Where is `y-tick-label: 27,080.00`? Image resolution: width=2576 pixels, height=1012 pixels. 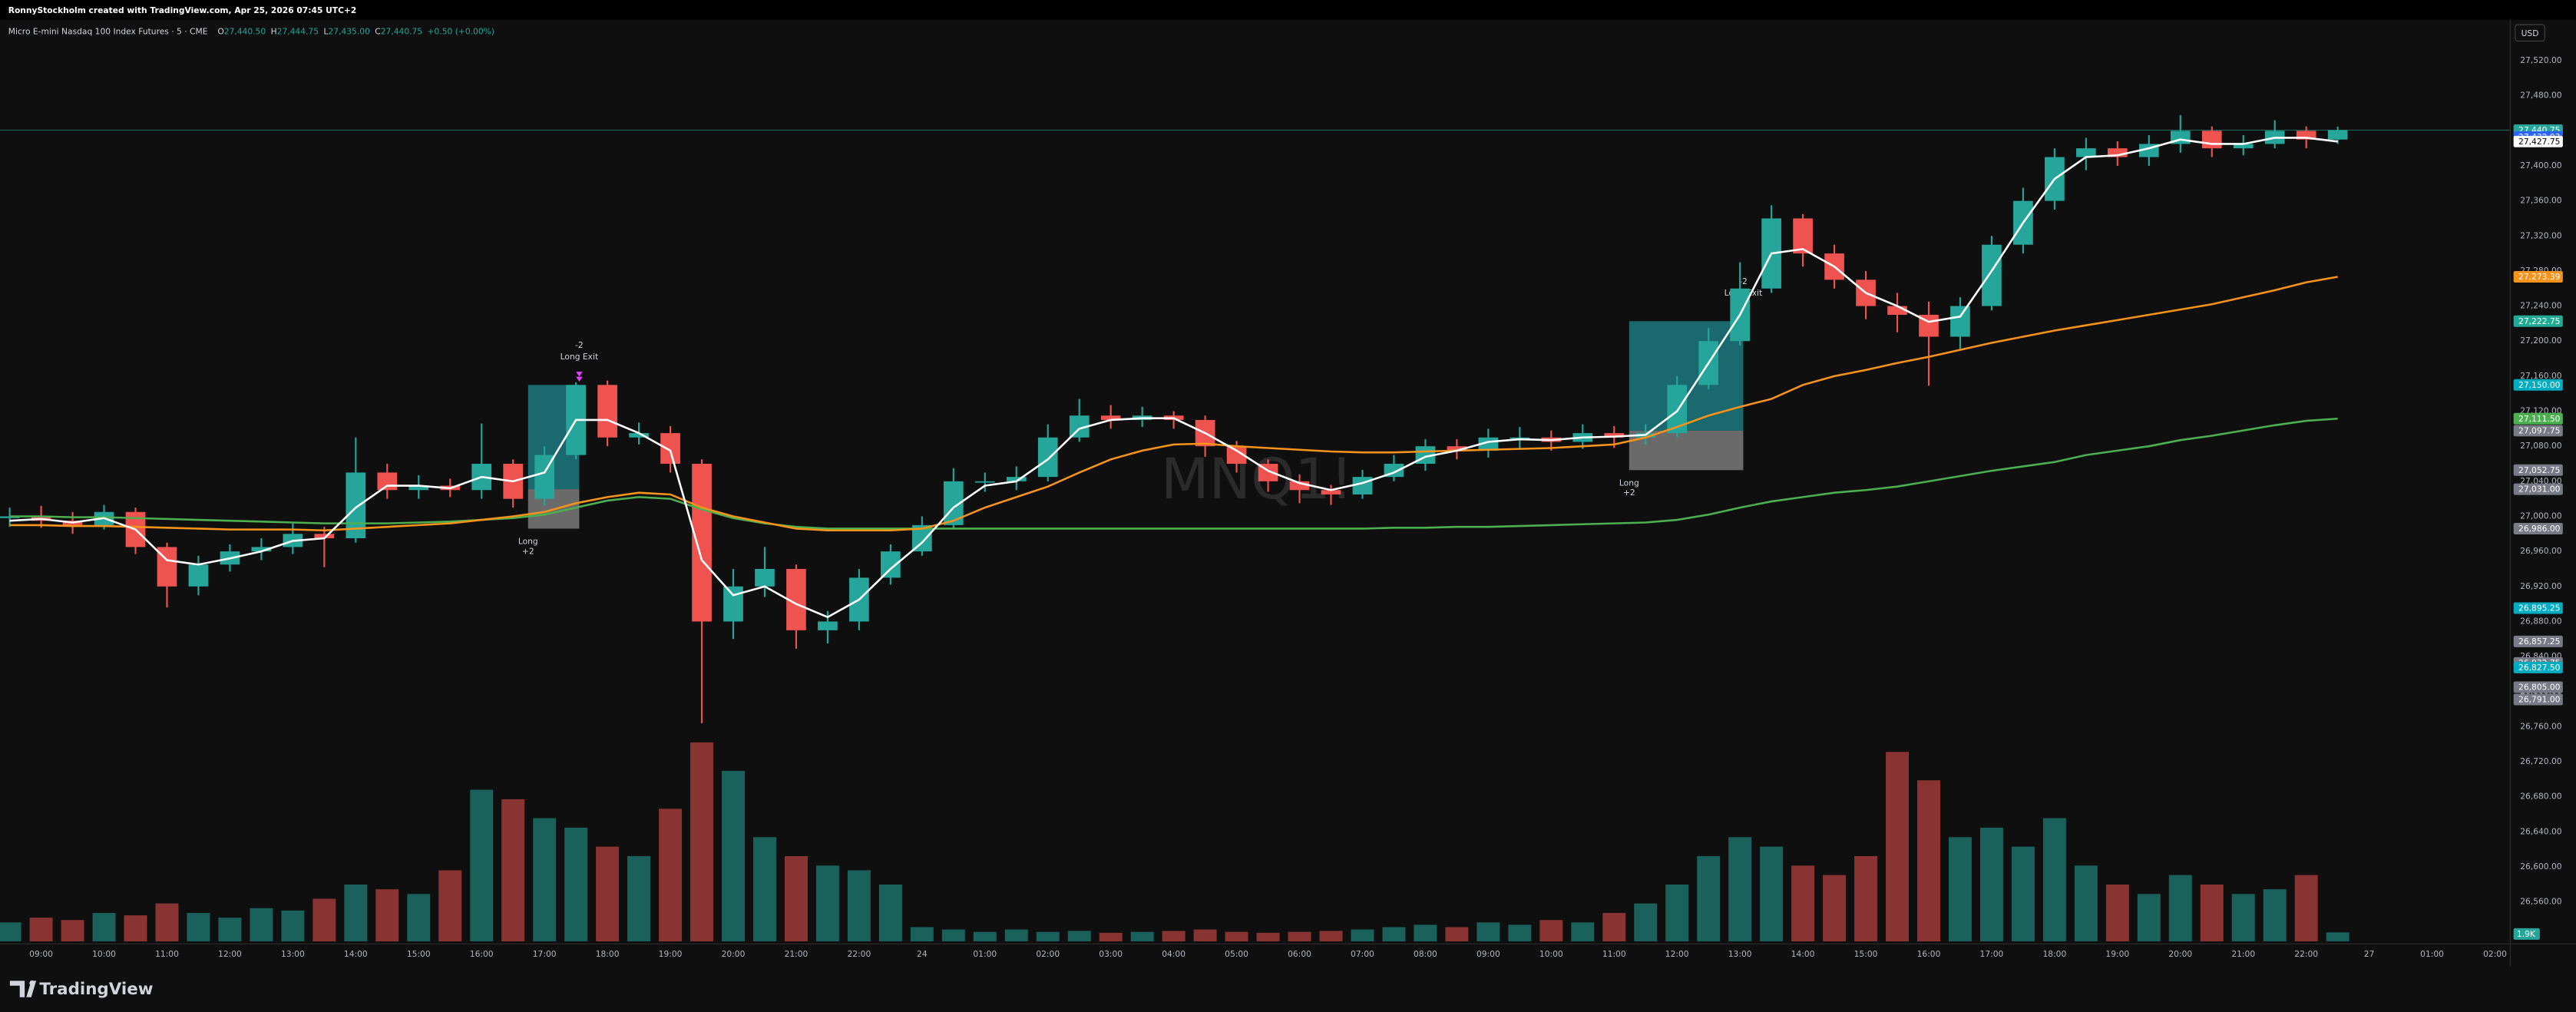
y-tick-label: 27,080.00 is located at coordinates (2541, 446).